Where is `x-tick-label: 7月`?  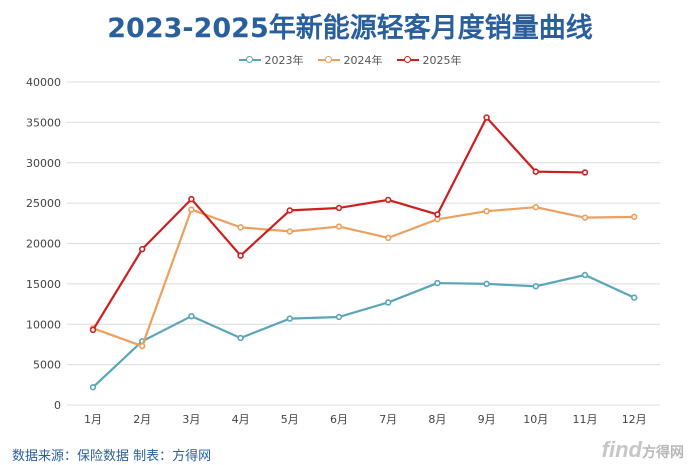 x-tick-label: 7月 is located at coordinates (388, 419).